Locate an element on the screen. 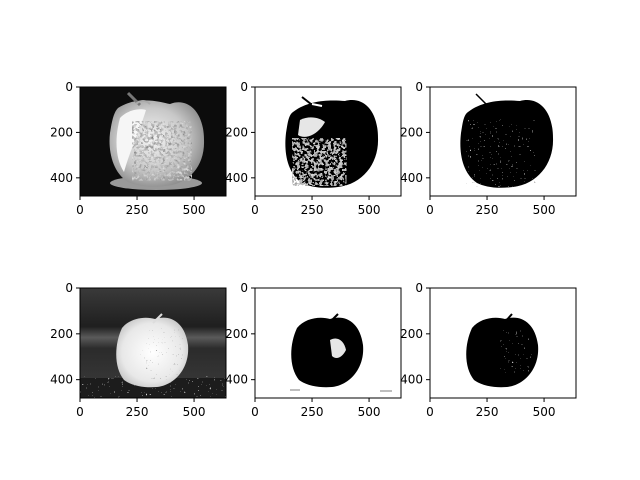  panel-1-1-image is located at coordinates (153, 141).